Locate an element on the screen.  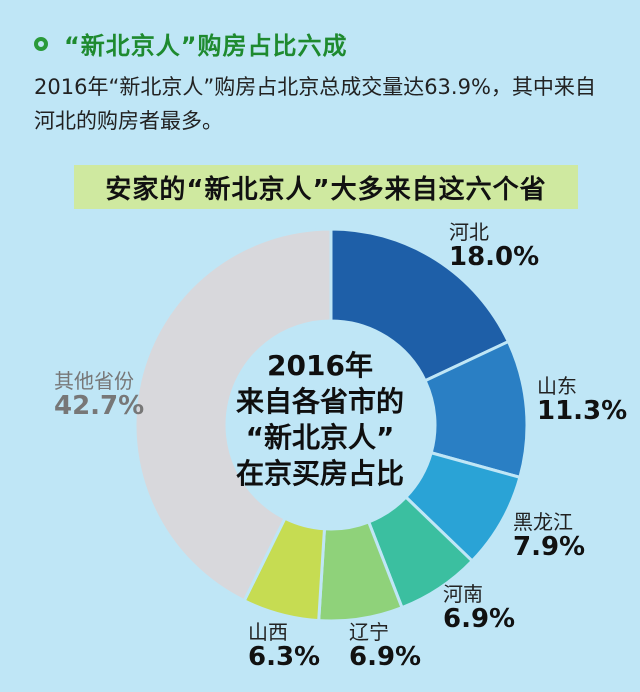
label-heilongjiang-value: 7.9% is located at coordinates (549, 547).